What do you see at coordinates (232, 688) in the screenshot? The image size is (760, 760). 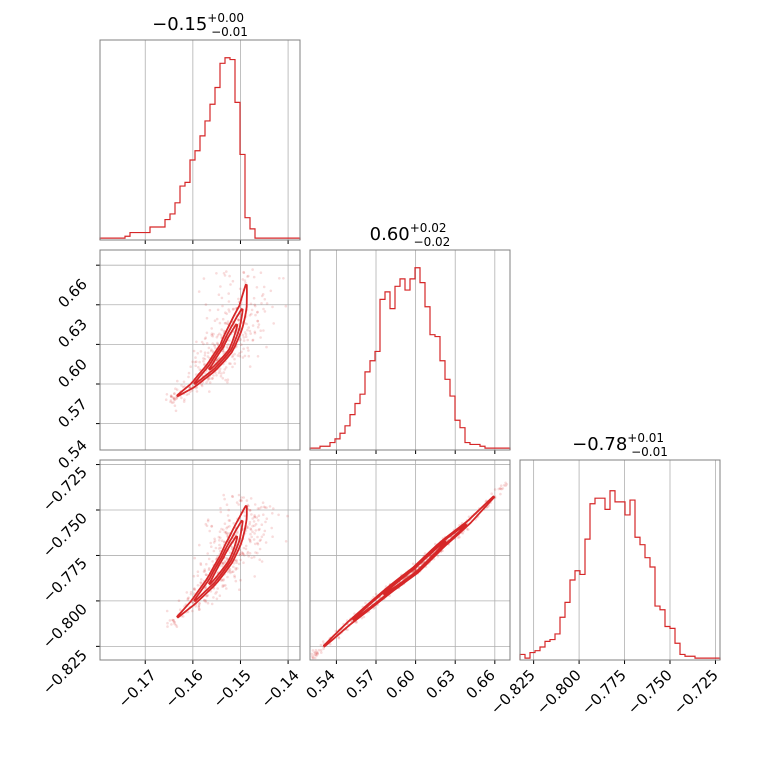 I see `x-tick-p0-2: −0.15` at bounding box center [232, 688].